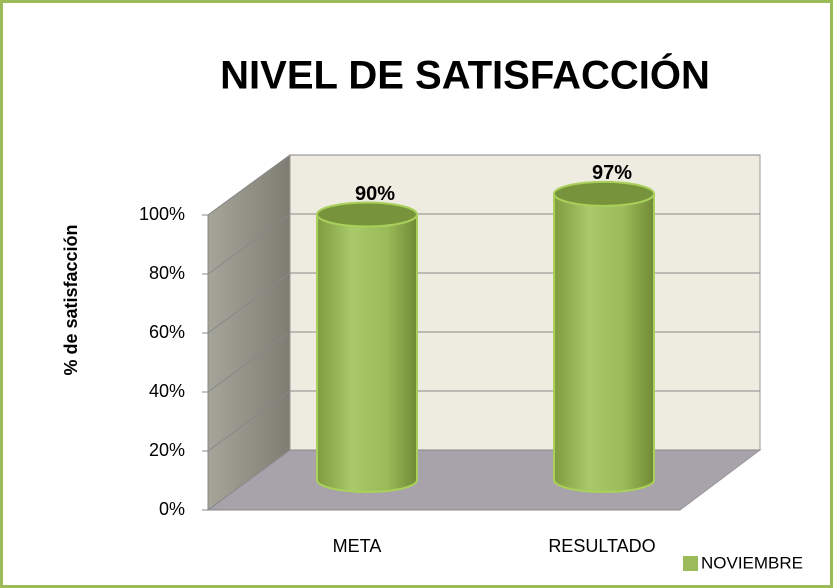  Describe the element at coordinates (167, 391) in the screenshot. I see `y-tick-label: 40%` at that location.